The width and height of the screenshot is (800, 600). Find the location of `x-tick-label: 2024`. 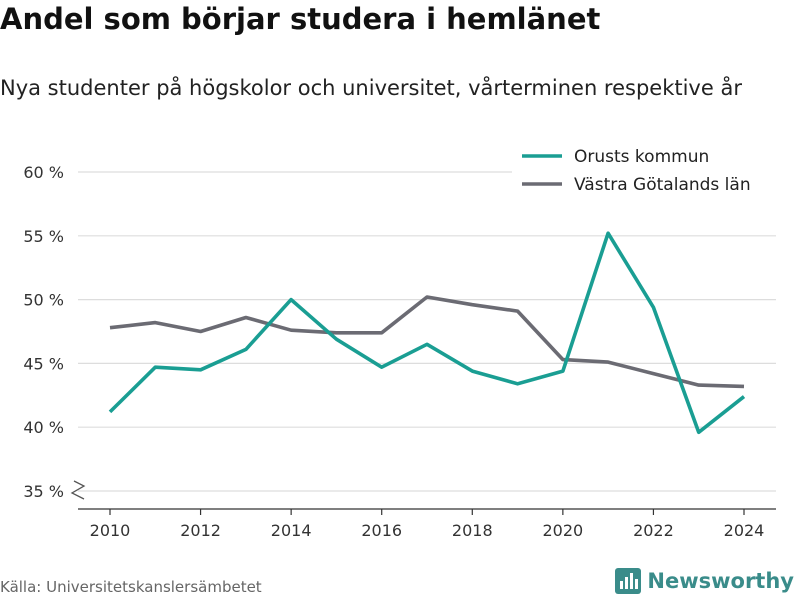

x-tick-label: 2024 is located at coordinates (744, 530).